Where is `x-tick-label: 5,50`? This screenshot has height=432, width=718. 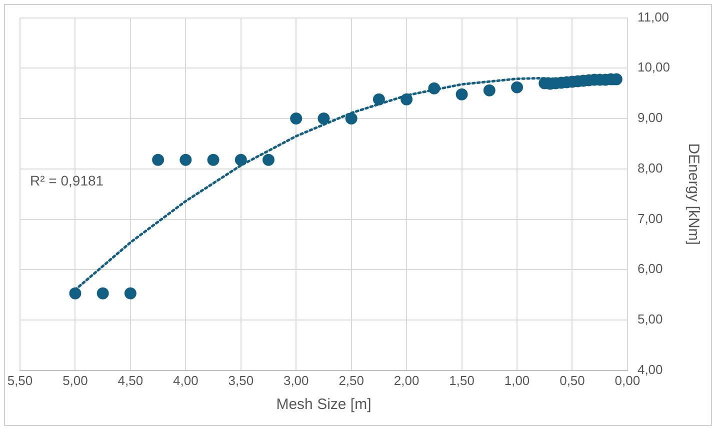 x-tick-label: 5,50 is located at coordinates (20, 380).